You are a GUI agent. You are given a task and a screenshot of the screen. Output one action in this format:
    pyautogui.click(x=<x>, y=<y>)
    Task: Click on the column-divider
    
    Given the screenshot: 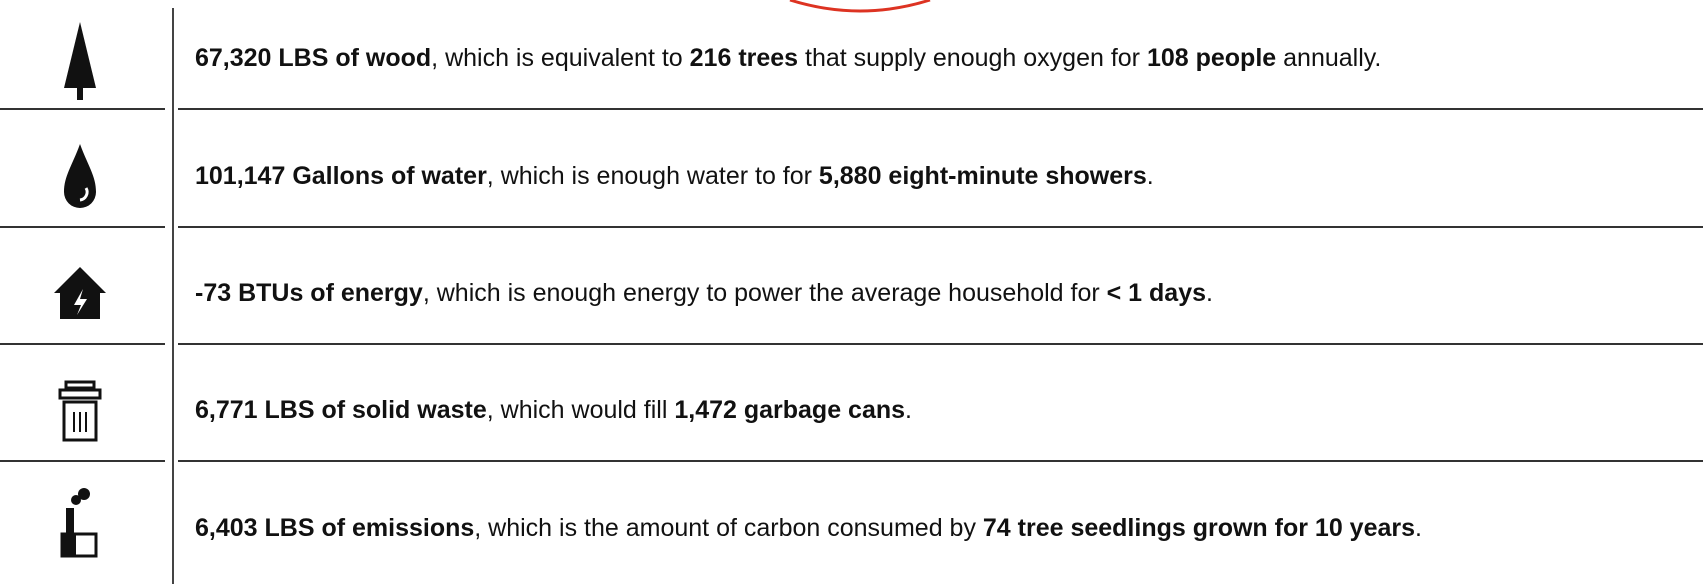 What is the action you would take?
    pyautogui.click(x=173, y=296)
    